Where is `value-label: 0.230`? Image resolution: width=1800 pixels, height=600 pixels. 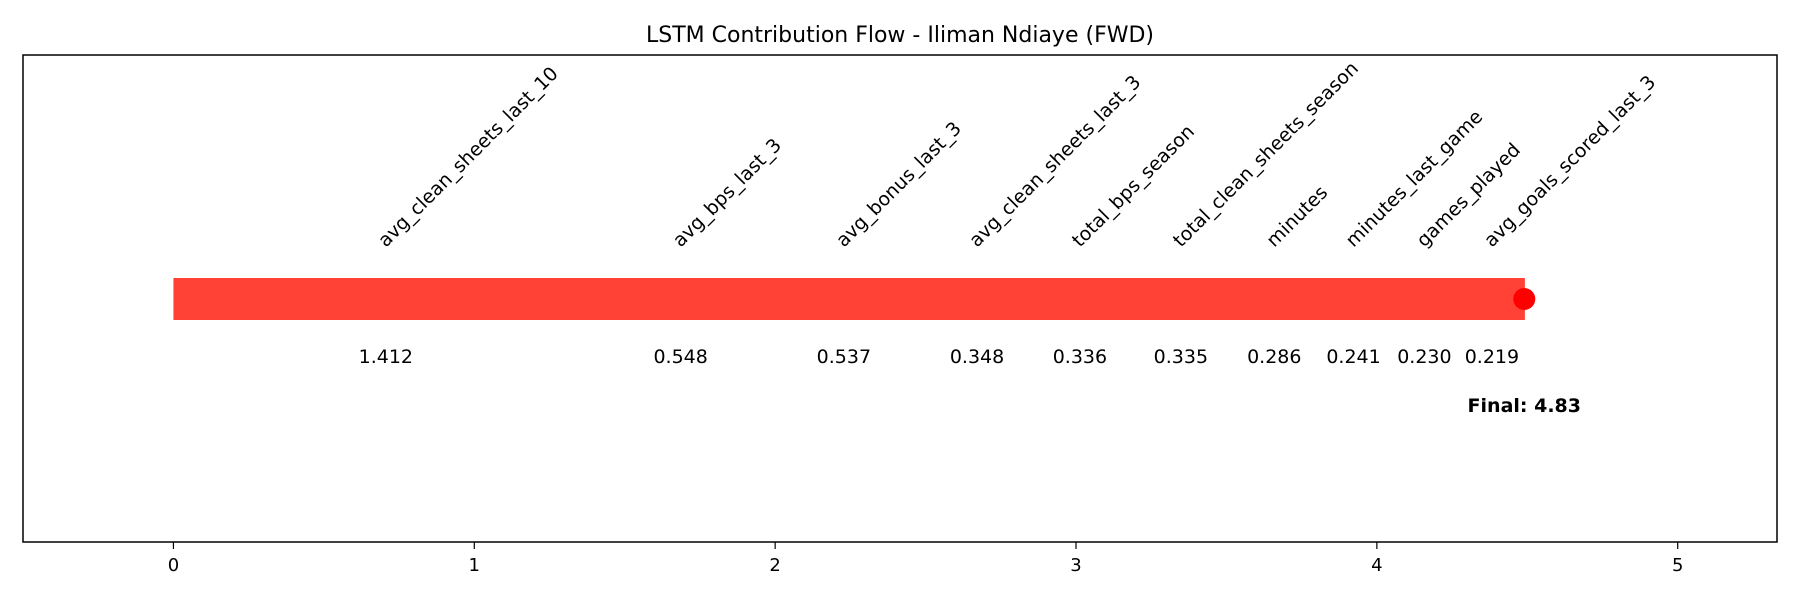
value-label: 0.230 is located at coordinates (1424, 357).